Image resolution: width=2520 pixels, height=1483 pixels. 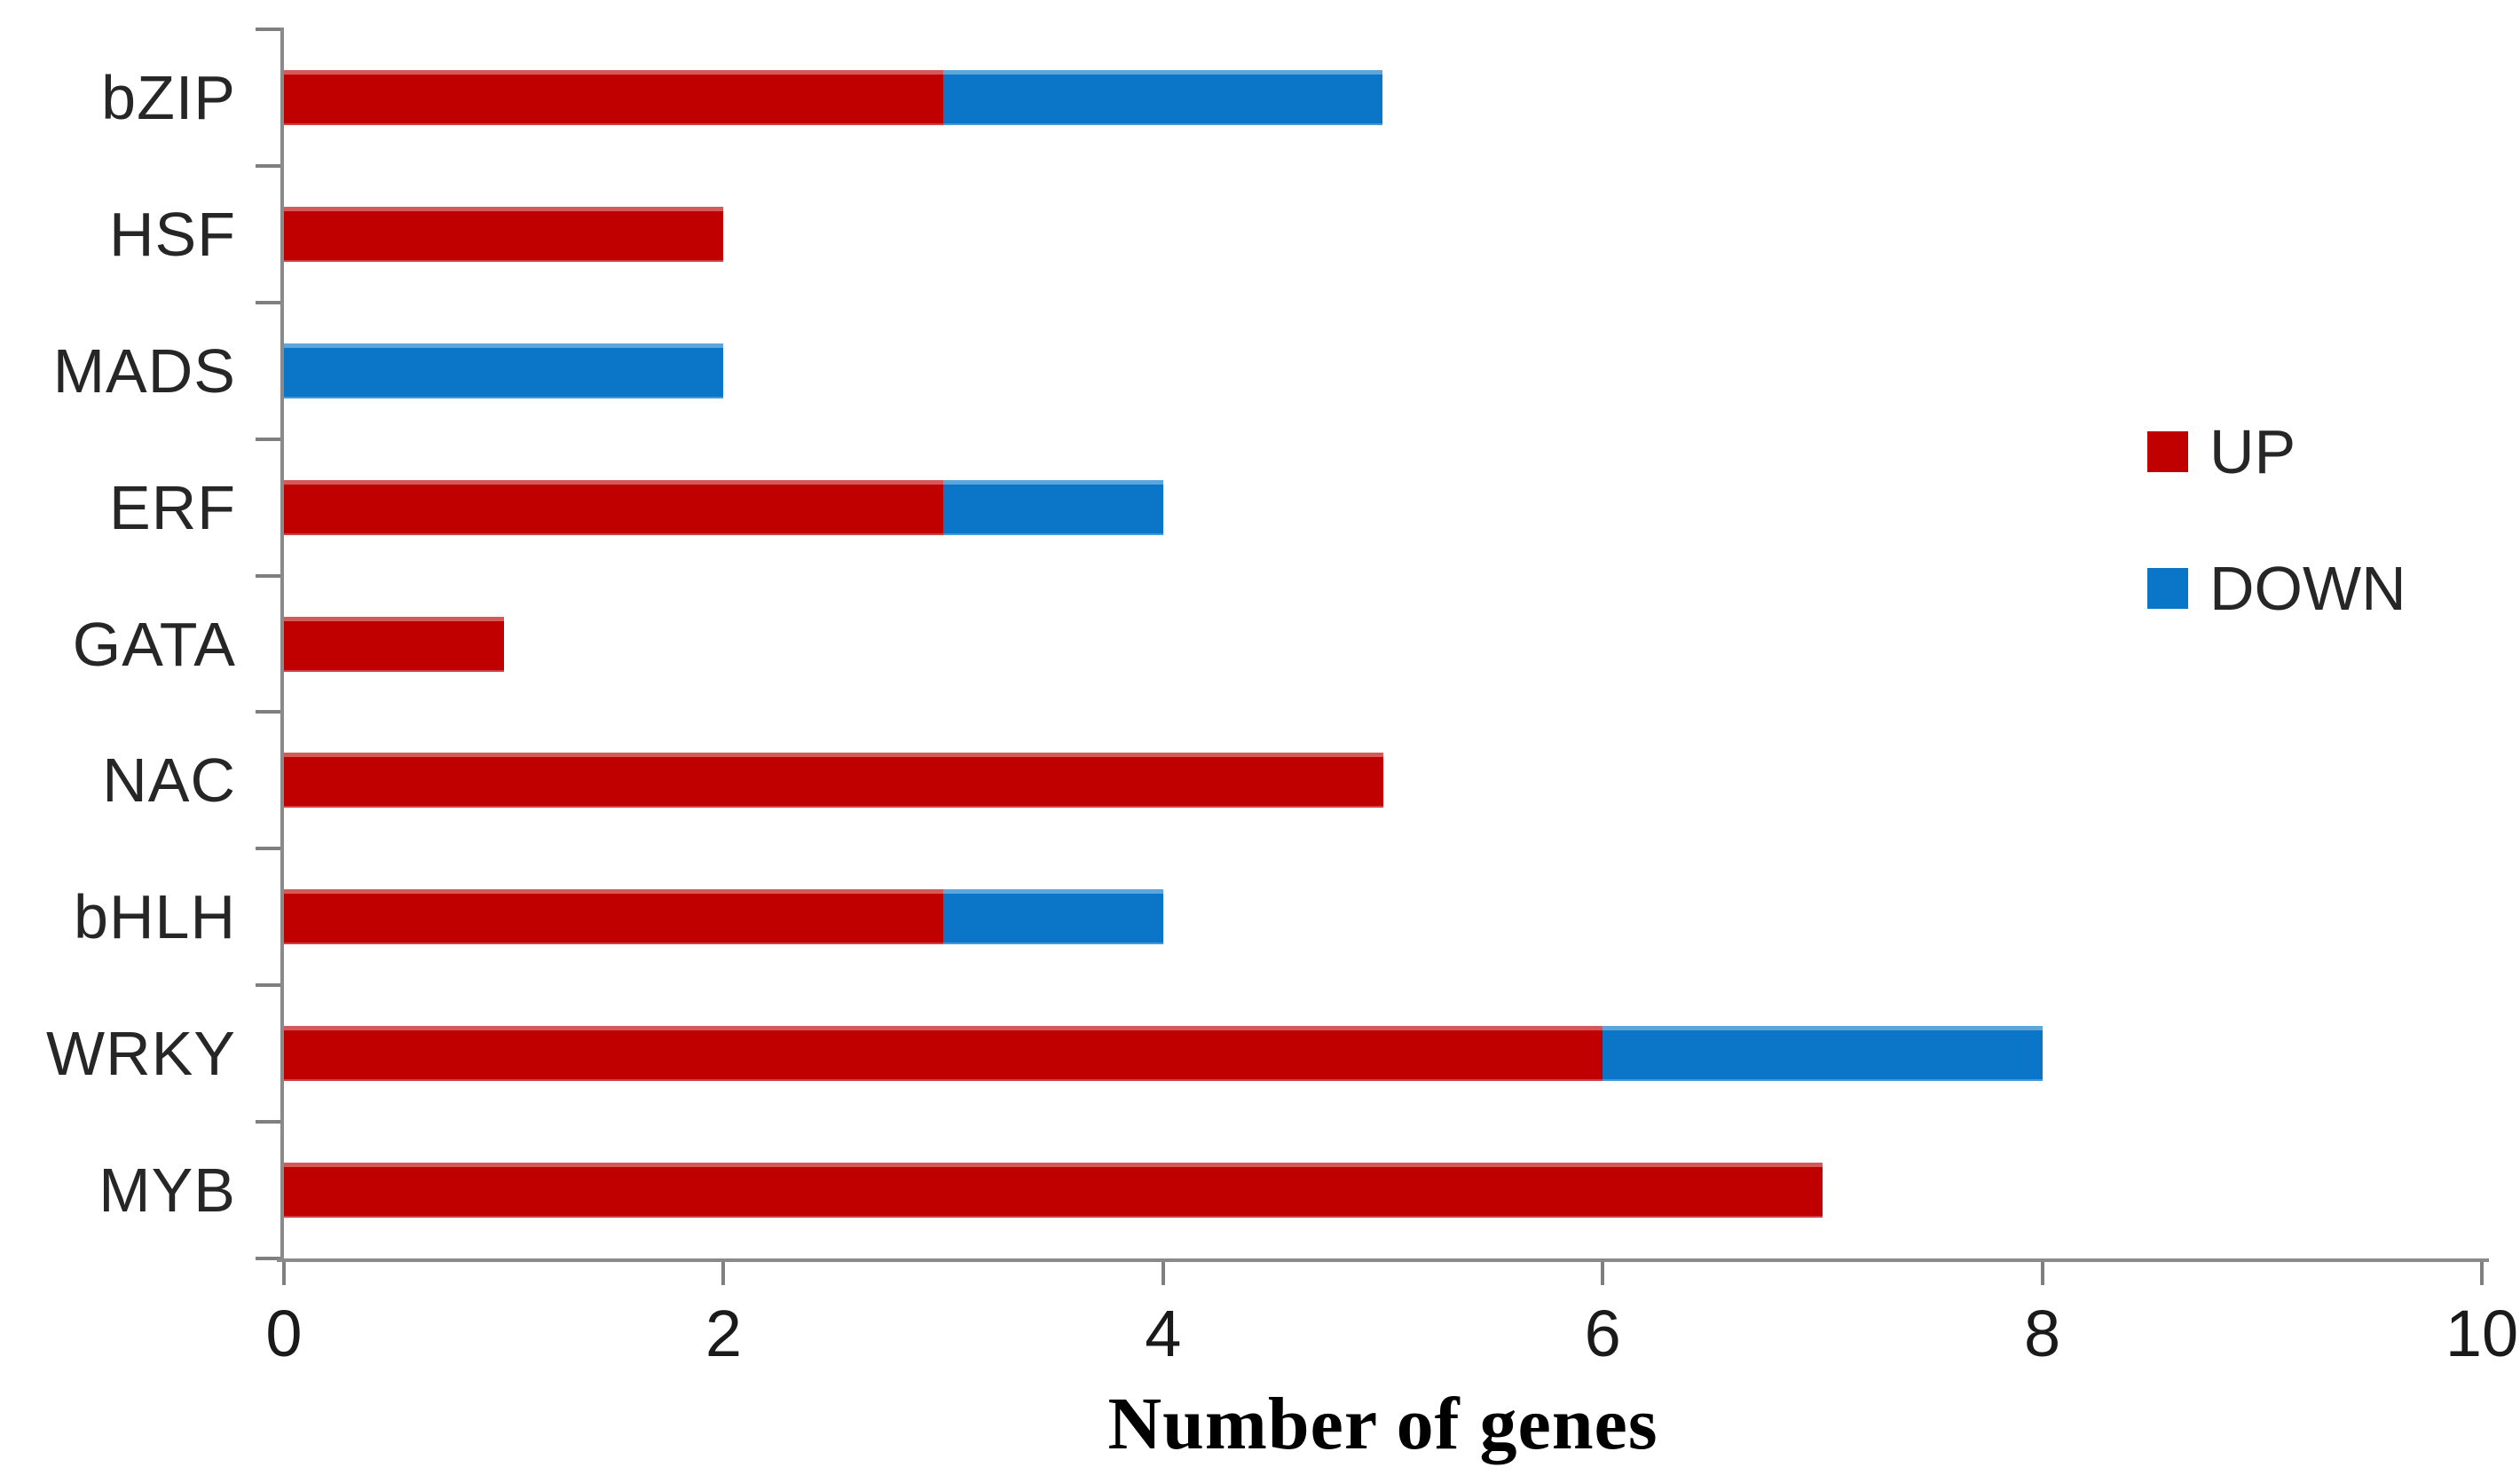 I want to click on x-tick-label-10: 10, so click(x=2482, y=1334).